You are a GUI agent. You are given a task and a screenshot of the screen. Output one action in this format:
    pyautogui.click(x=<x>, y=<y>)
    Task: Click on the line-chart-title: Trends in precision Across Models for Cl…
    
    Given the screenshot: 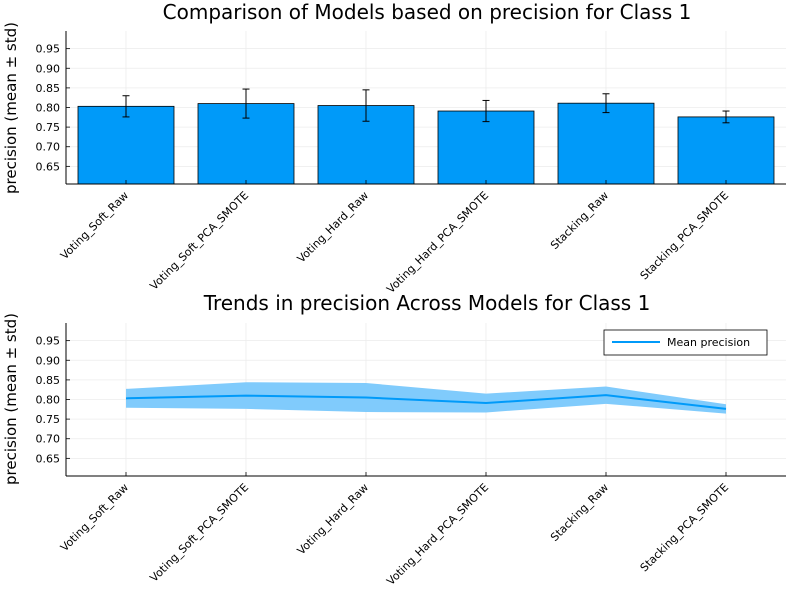 What is the action you would take?
    pyautogui.click(x=427, y=303)
    